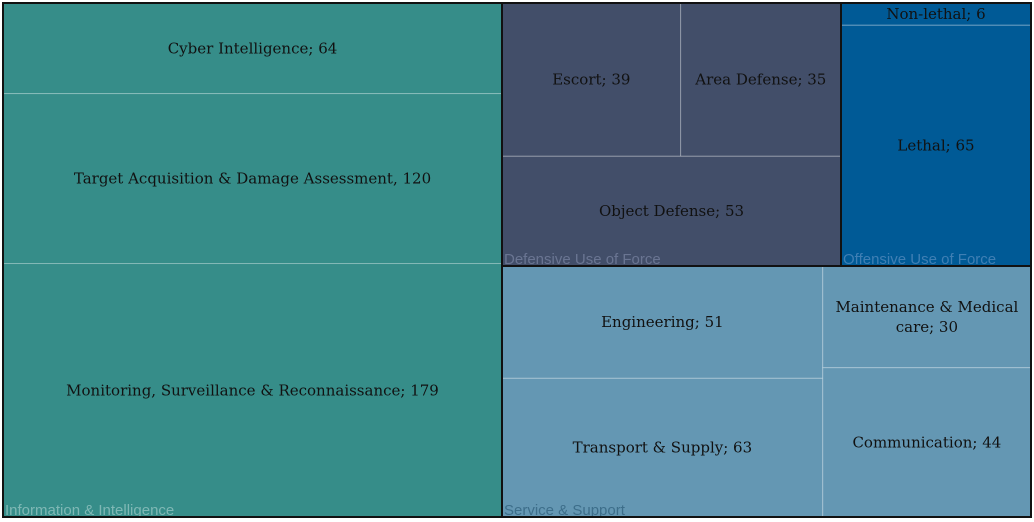 This screenshot has height=522, width=1034. Describe the element at coordinates (89, 510) in the screenshot. I see `group-label-information-and-intelligence: Information & Intelligence` at that location.